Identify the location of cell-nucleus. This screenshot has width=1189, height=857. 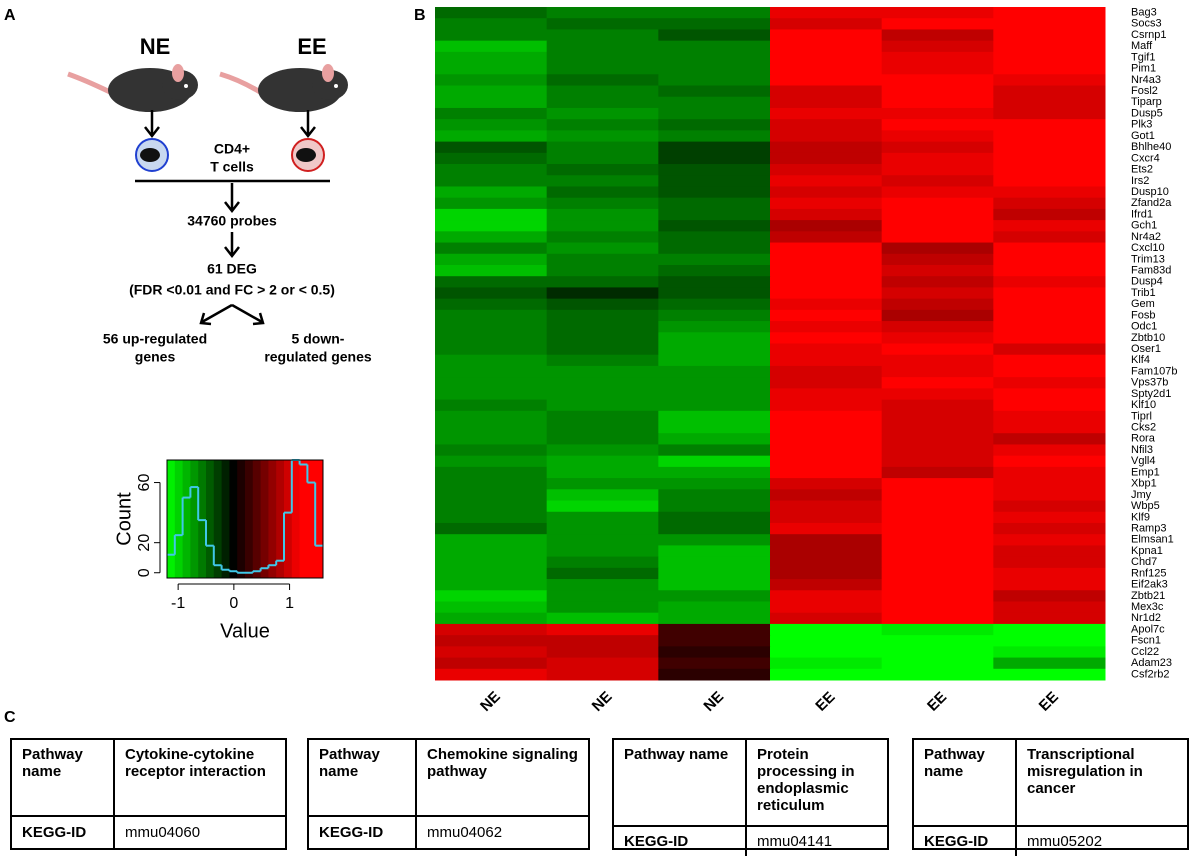
(150, 155).